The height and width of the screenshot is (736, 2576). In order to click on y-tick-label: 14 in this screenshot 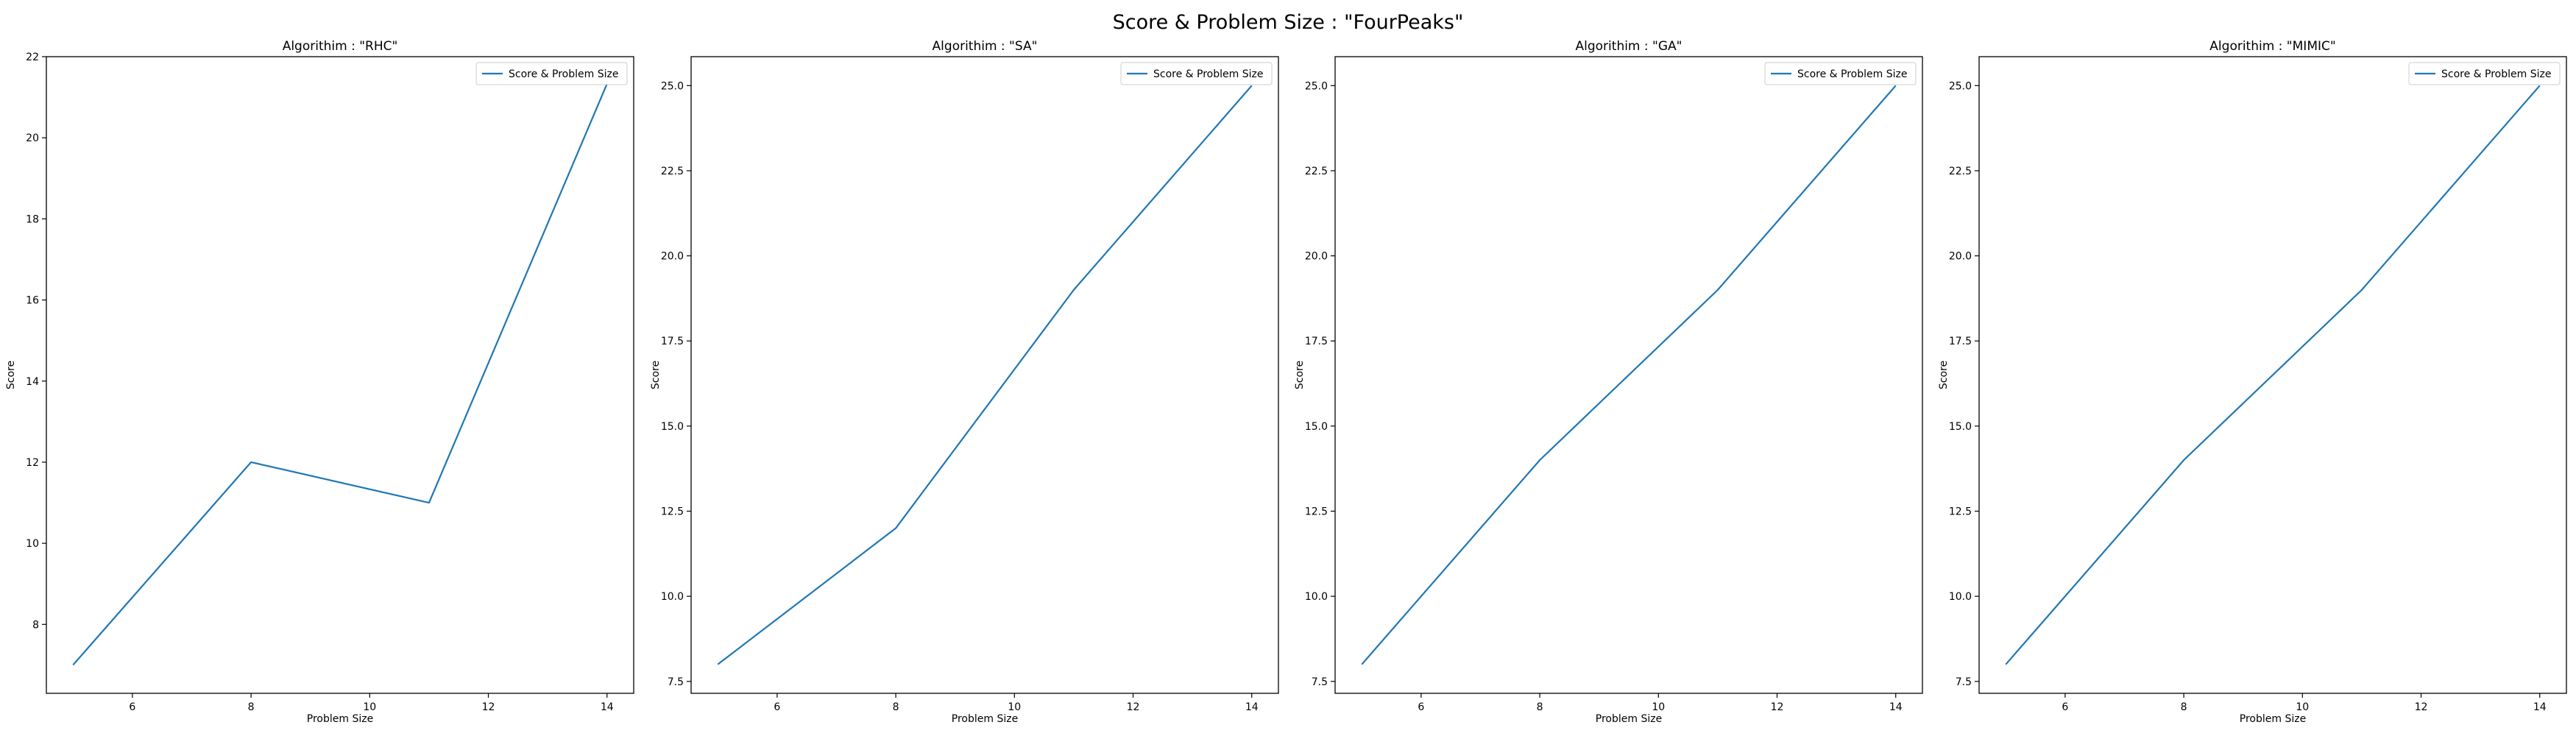, I will do `click(32, 382)`.